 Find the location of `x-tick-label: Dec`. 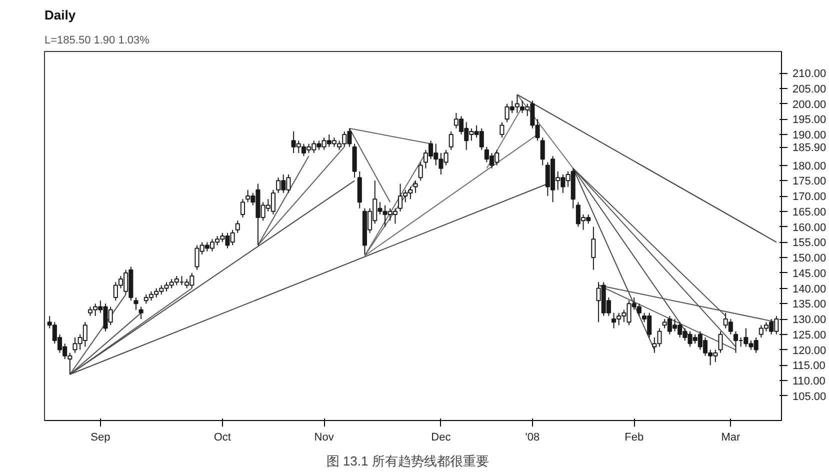

x-tick-label: Dec is located at coordinates (441, 438).